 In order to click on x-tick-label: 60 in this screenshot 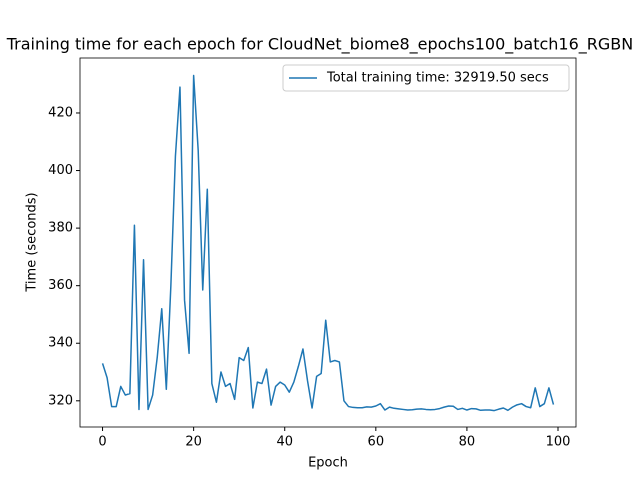, I will do `click(376, 442)`.